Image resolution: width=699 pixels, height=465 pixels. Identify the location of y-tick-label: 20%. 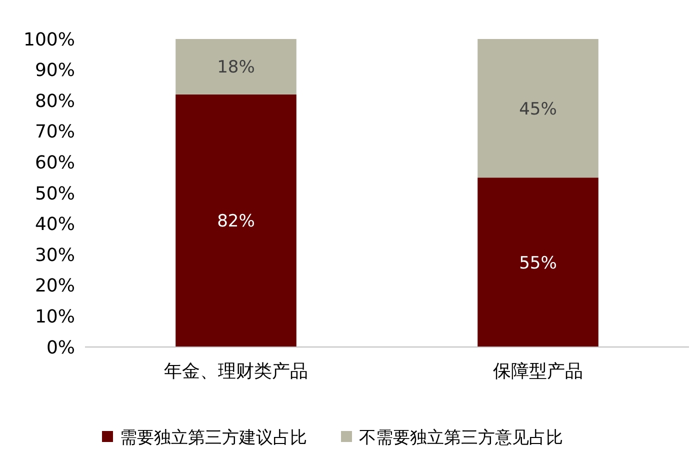
(54, 286).